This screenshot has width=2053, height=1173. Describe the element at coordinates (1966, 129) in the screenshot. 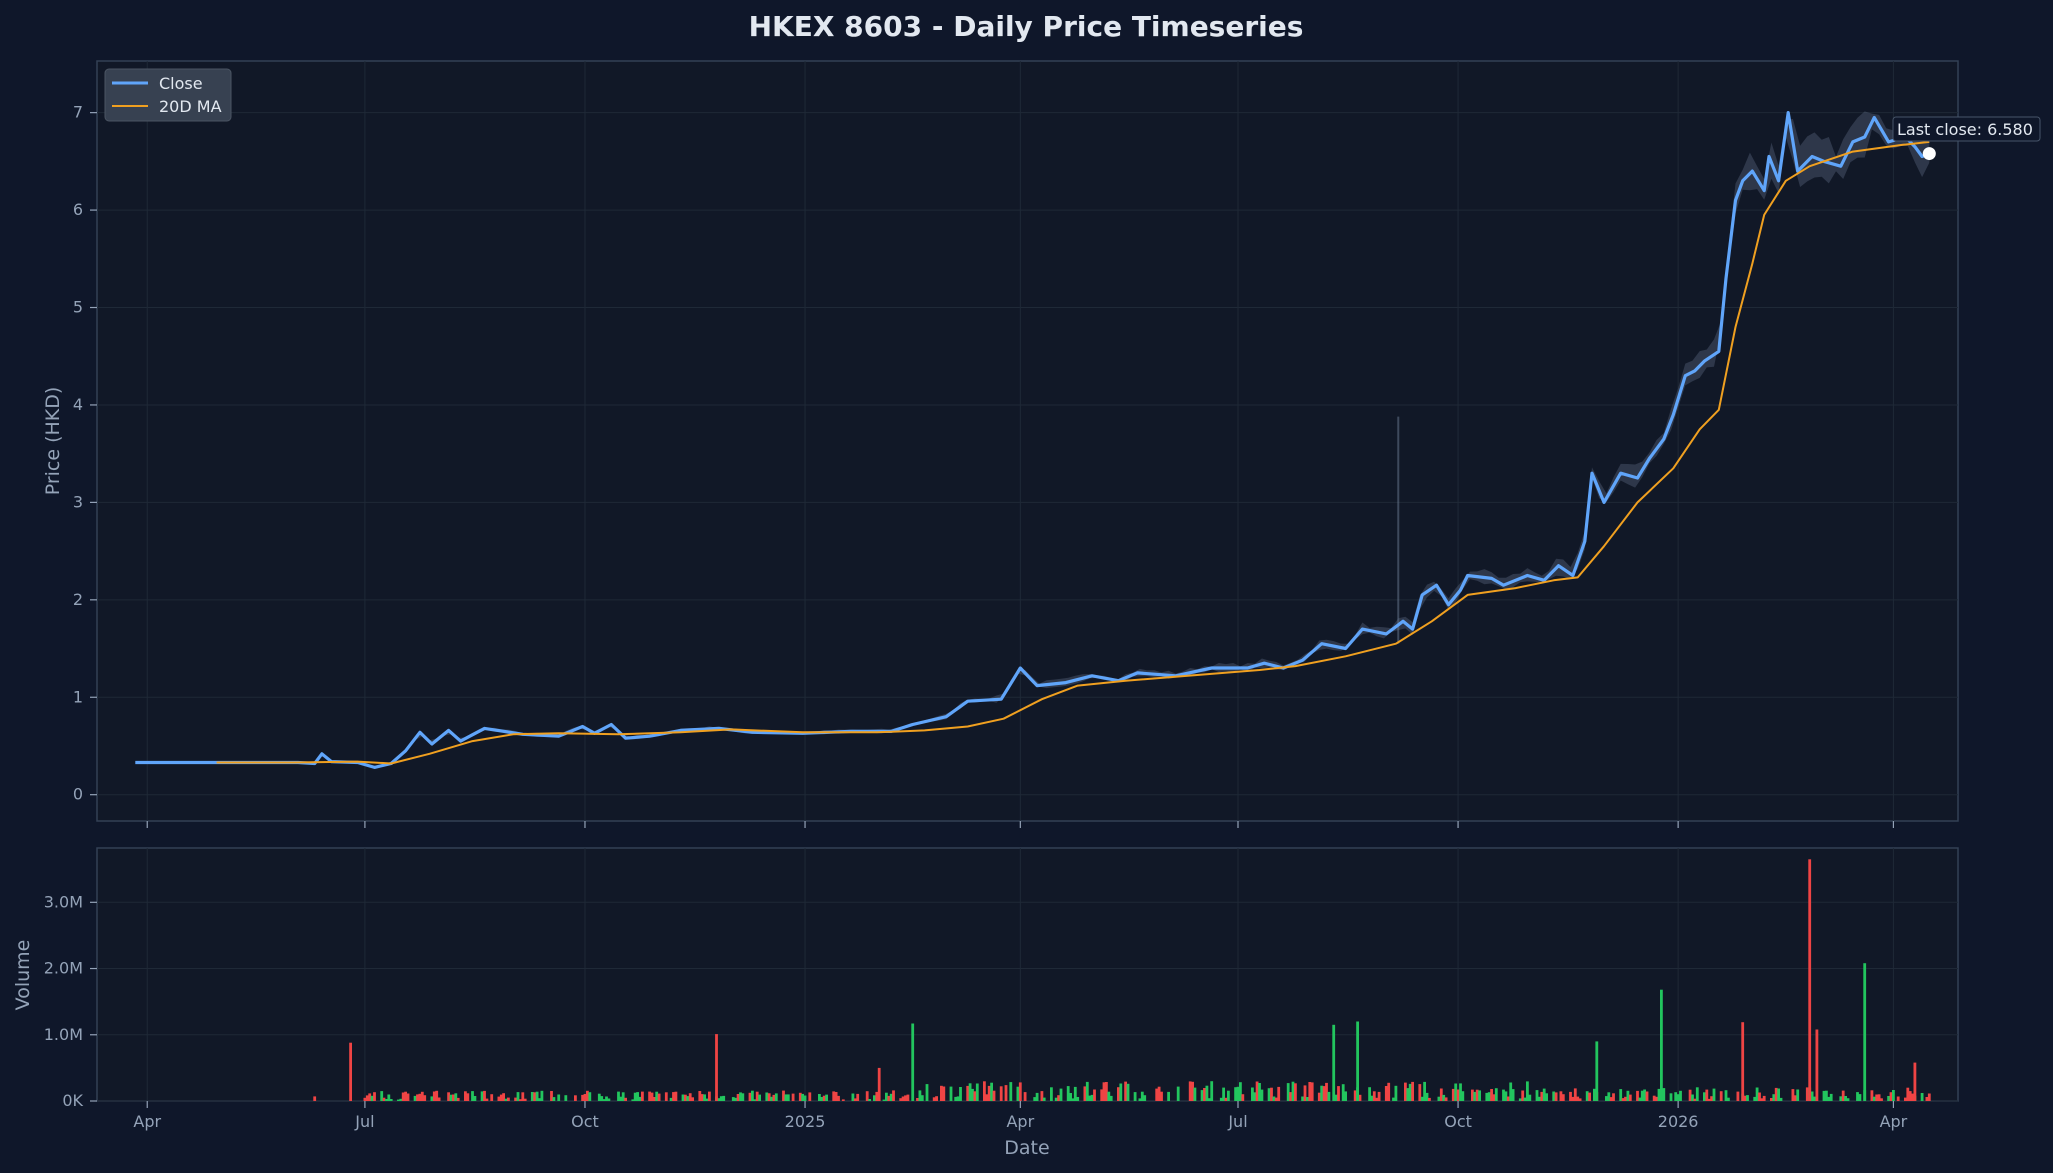

I see `last-close-annotation-box` at that location.